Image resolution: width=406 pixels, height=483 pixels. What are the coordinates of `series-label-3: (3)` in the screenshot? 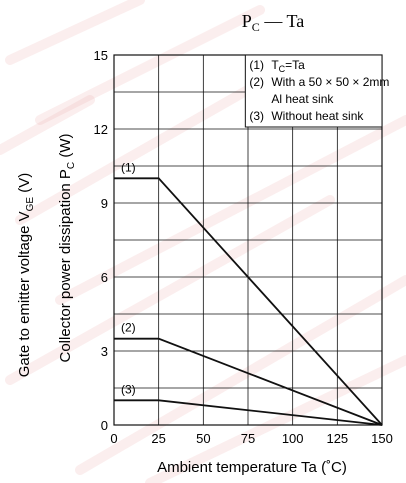 It's located at (128, 389).